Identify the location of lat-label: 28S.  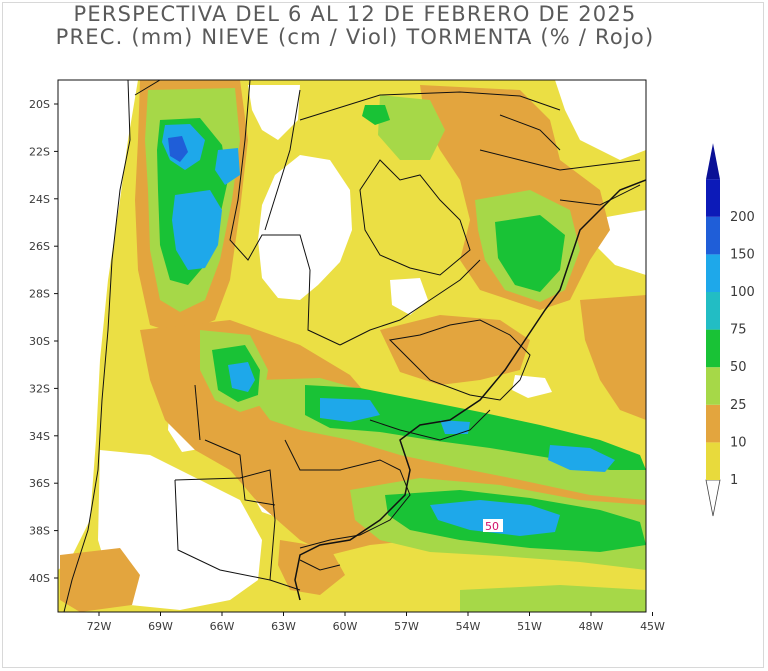
(39, 294).